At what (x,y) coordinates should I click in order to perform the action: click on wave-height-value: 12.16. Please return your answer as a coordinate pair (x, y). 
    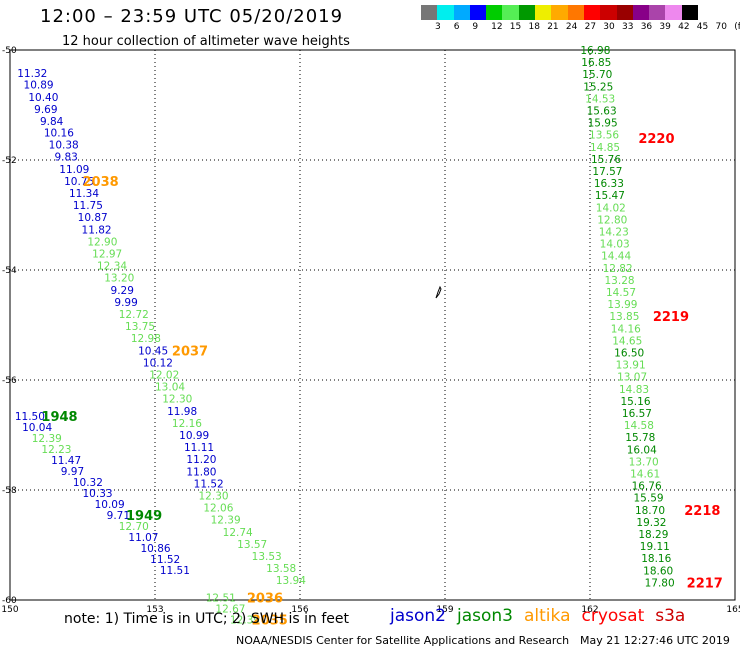
    Looking at the image, I should click on (187, 424).